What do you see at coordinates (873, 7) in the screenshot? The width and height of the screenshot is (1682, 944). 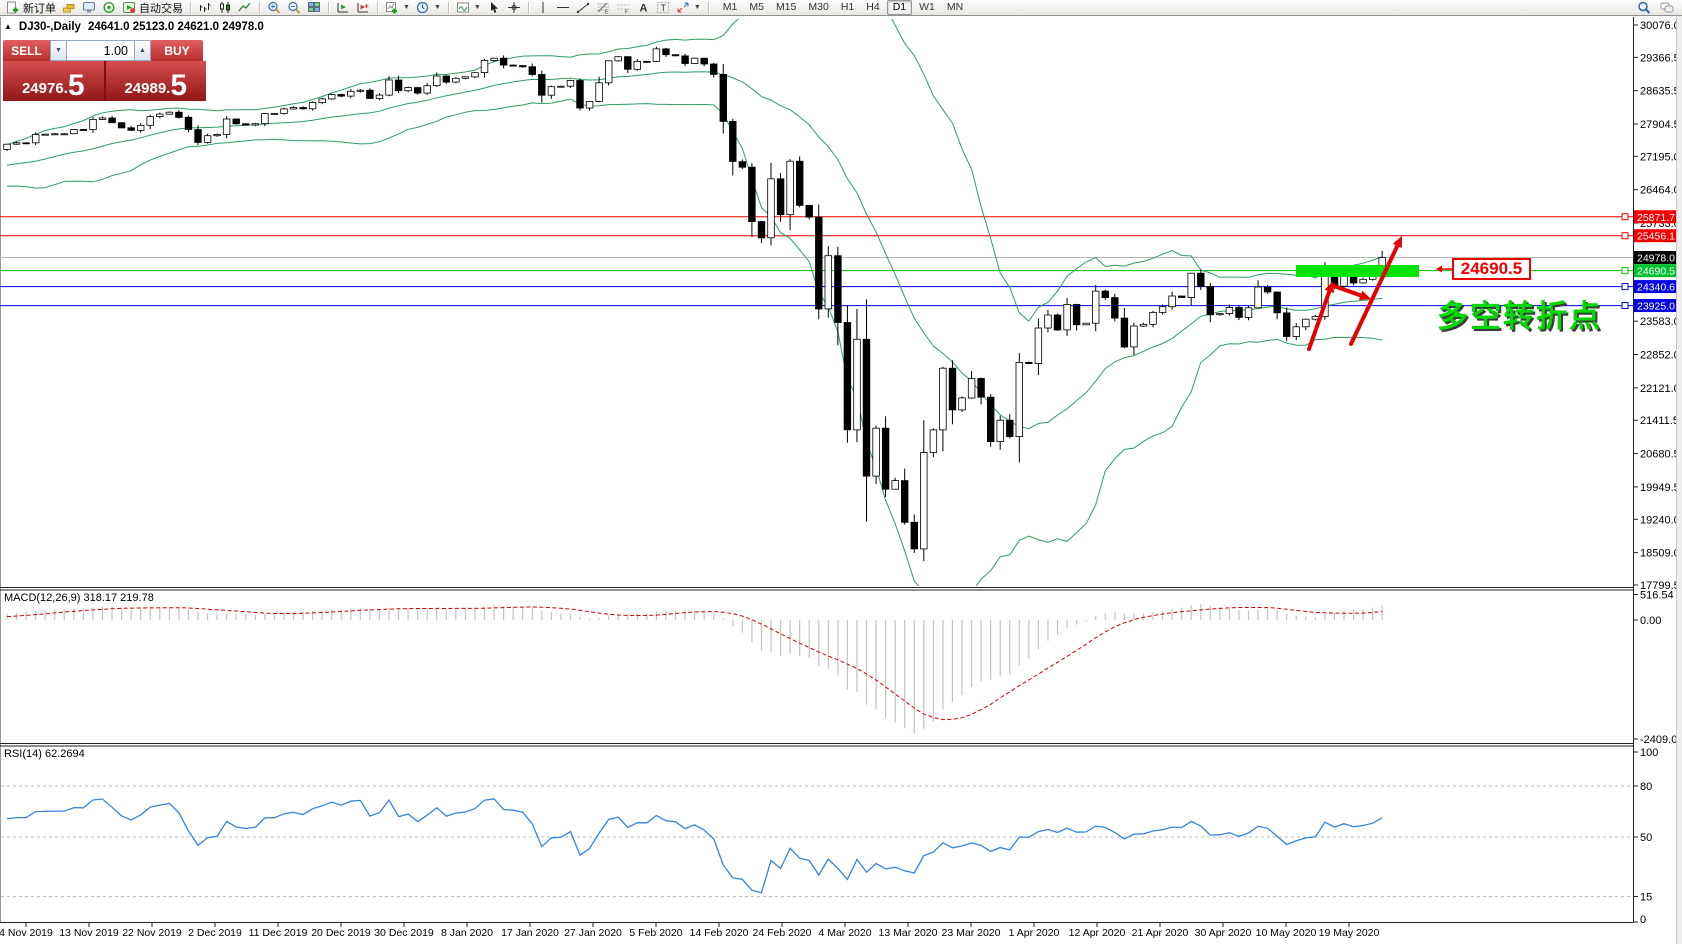 I see `timeframe-h4: H4` at bounding box center [873, 7].